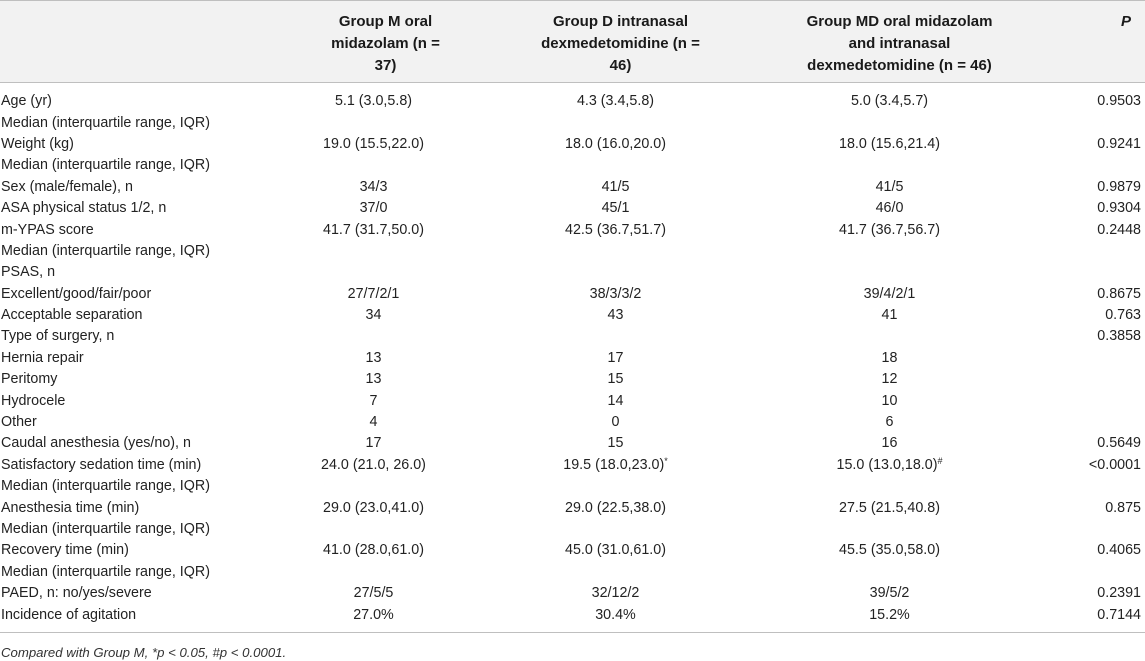 The image size is (1145, 661). What do you see at coordinates (615, 358) in the screenshot?
I see `group-d-cell: 17` at bounding box center [615, 358].